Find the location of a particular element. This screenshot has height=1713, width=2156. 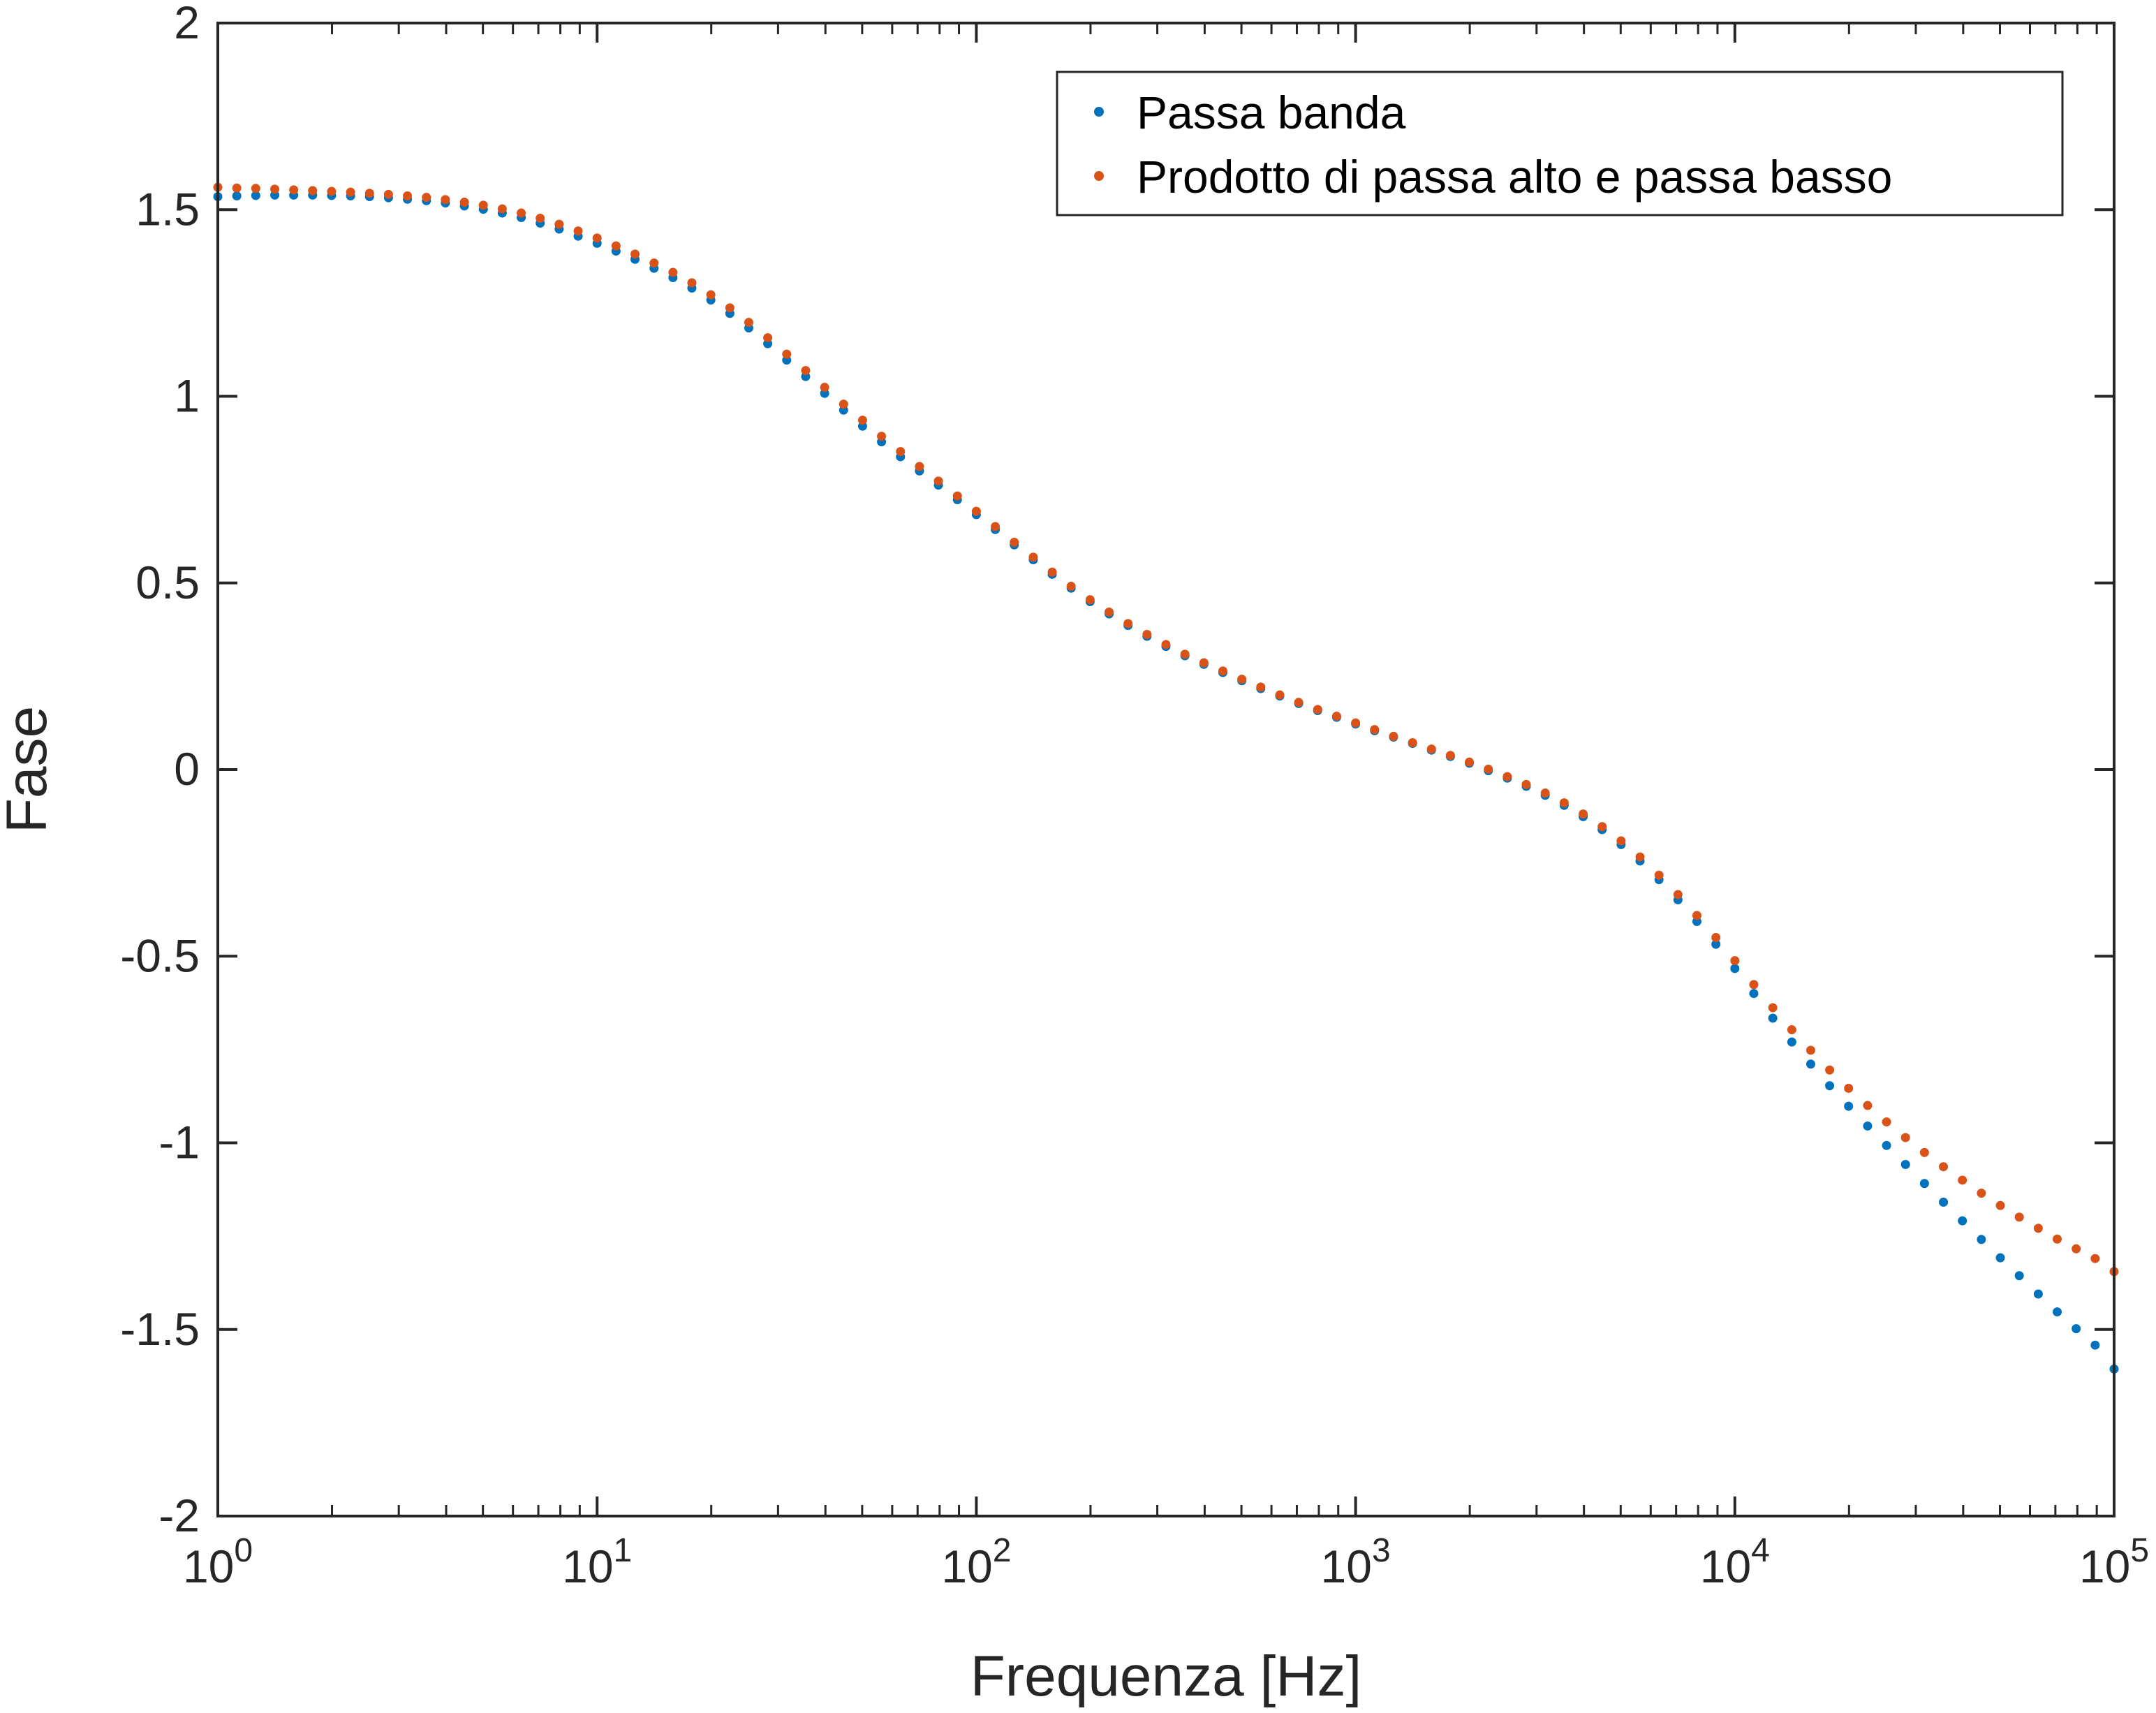

legend-box is located at coordinates (1560, 143).